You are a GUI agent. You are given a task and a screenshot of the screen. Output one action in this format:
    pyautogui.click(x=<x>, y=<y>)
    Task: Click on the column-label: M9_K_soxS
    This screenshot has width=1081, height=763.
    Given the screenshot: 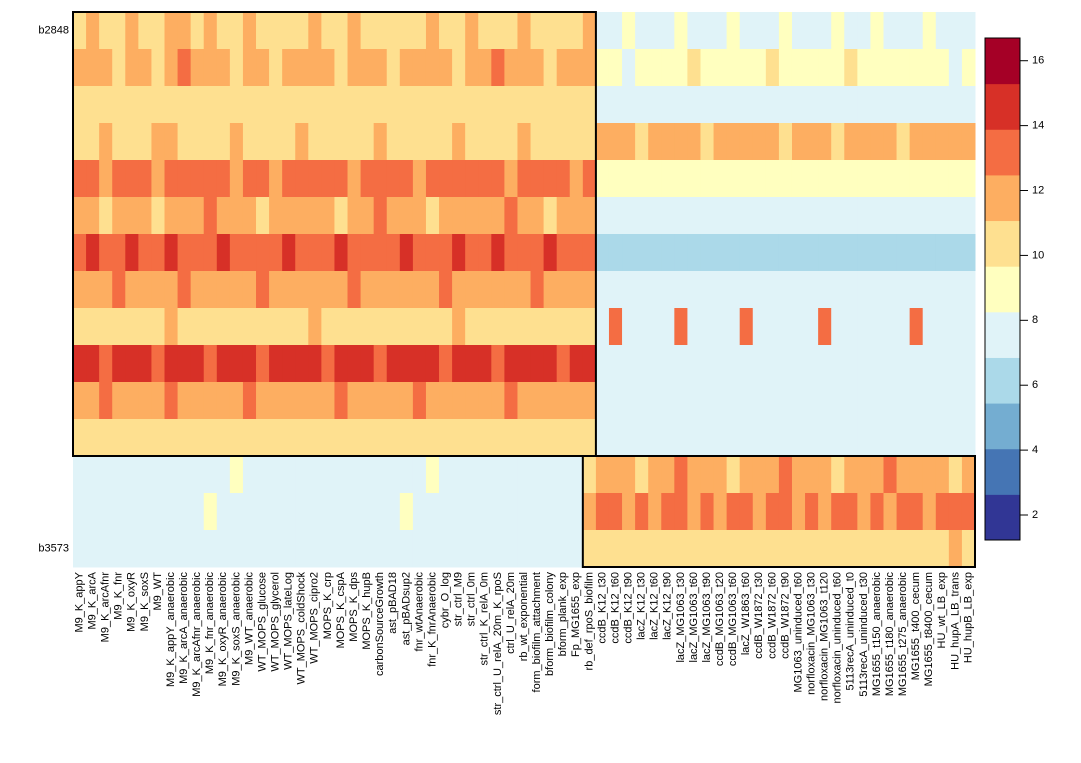 What is the action you would take?
    pyautogui.click(x=145, y=601)
    